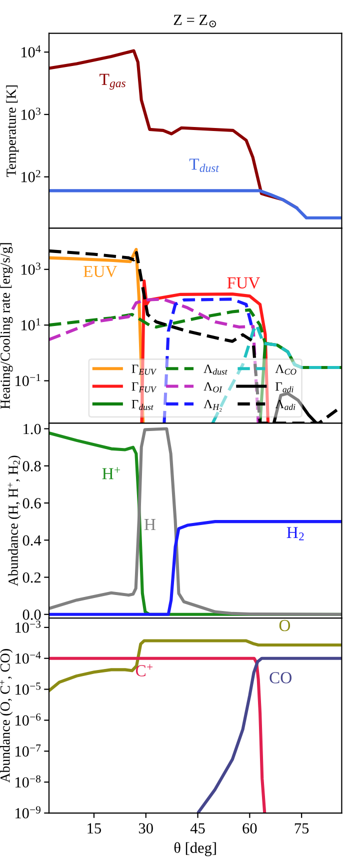 This screenshot has height=863, width=346. What do you see at coordinates (145, 828) in the screenshot?
I see `x-tick-label: 30` at bounding box center [145, 828].